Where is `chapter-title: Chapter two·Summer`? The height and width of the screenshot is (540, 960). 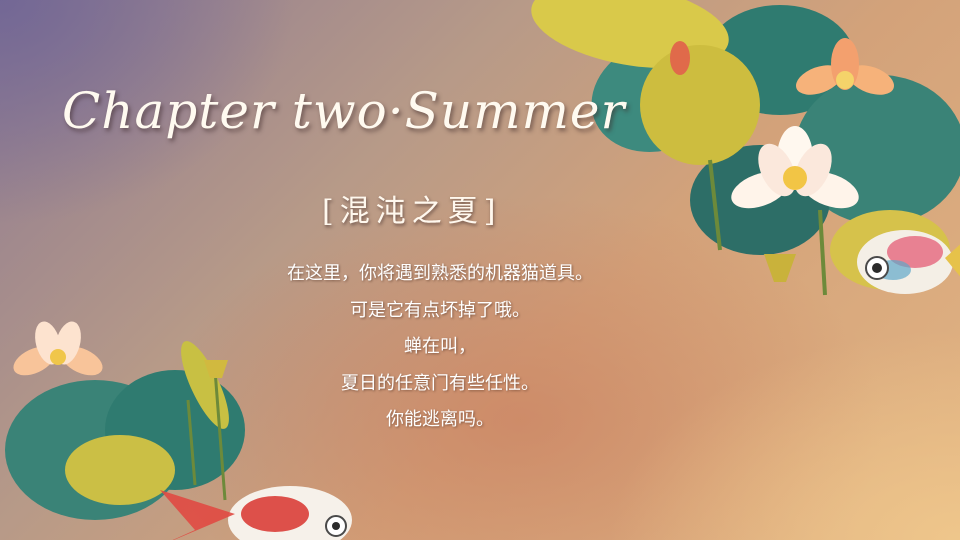 chapter-title: Chapter two·Summer is located at coordinates (344, 111).